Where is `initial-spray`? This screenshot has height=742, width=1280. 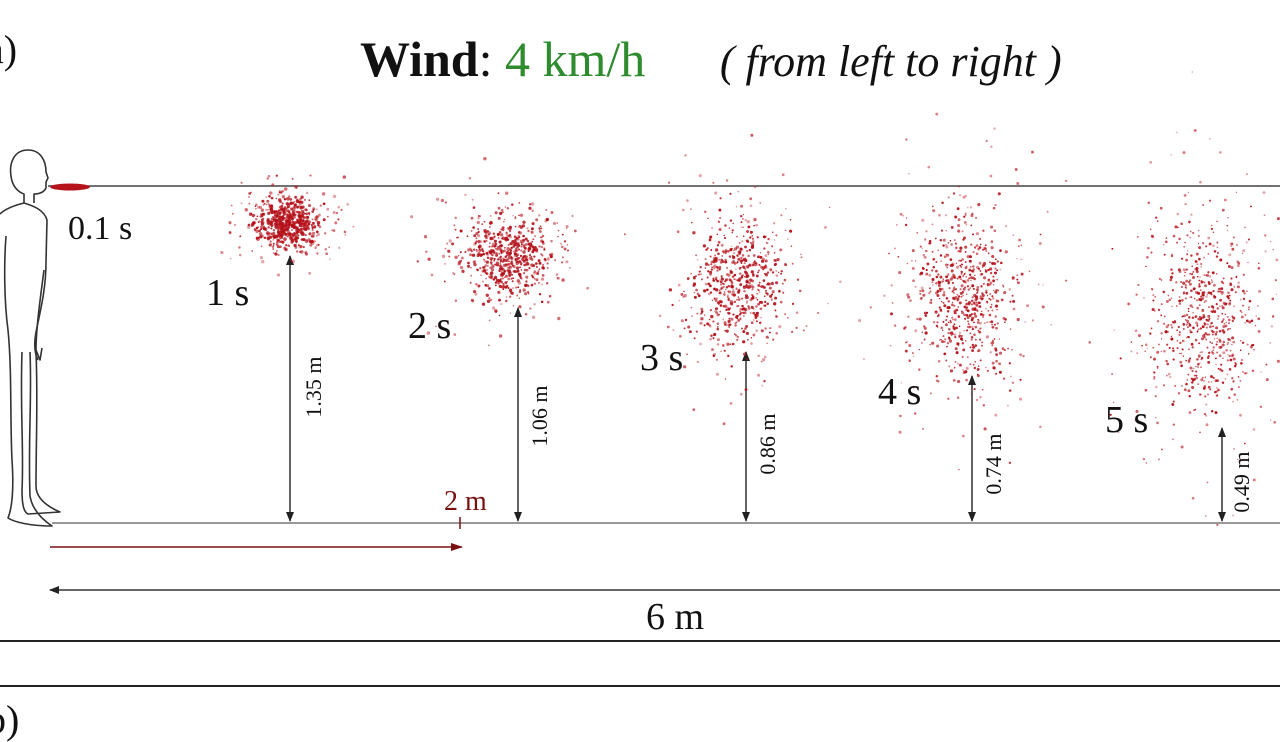
initial-spray is located at coordinates (70, 187).